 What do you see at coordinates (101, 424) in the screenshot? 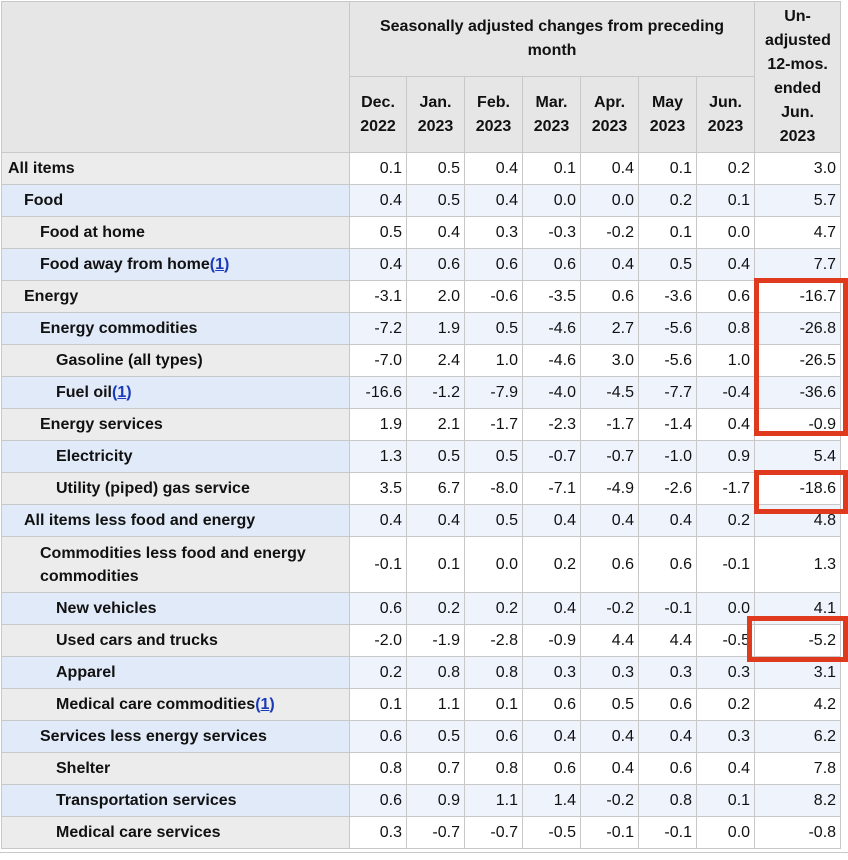
I see `row-label: Energy services` at bounding box center [101, 424].